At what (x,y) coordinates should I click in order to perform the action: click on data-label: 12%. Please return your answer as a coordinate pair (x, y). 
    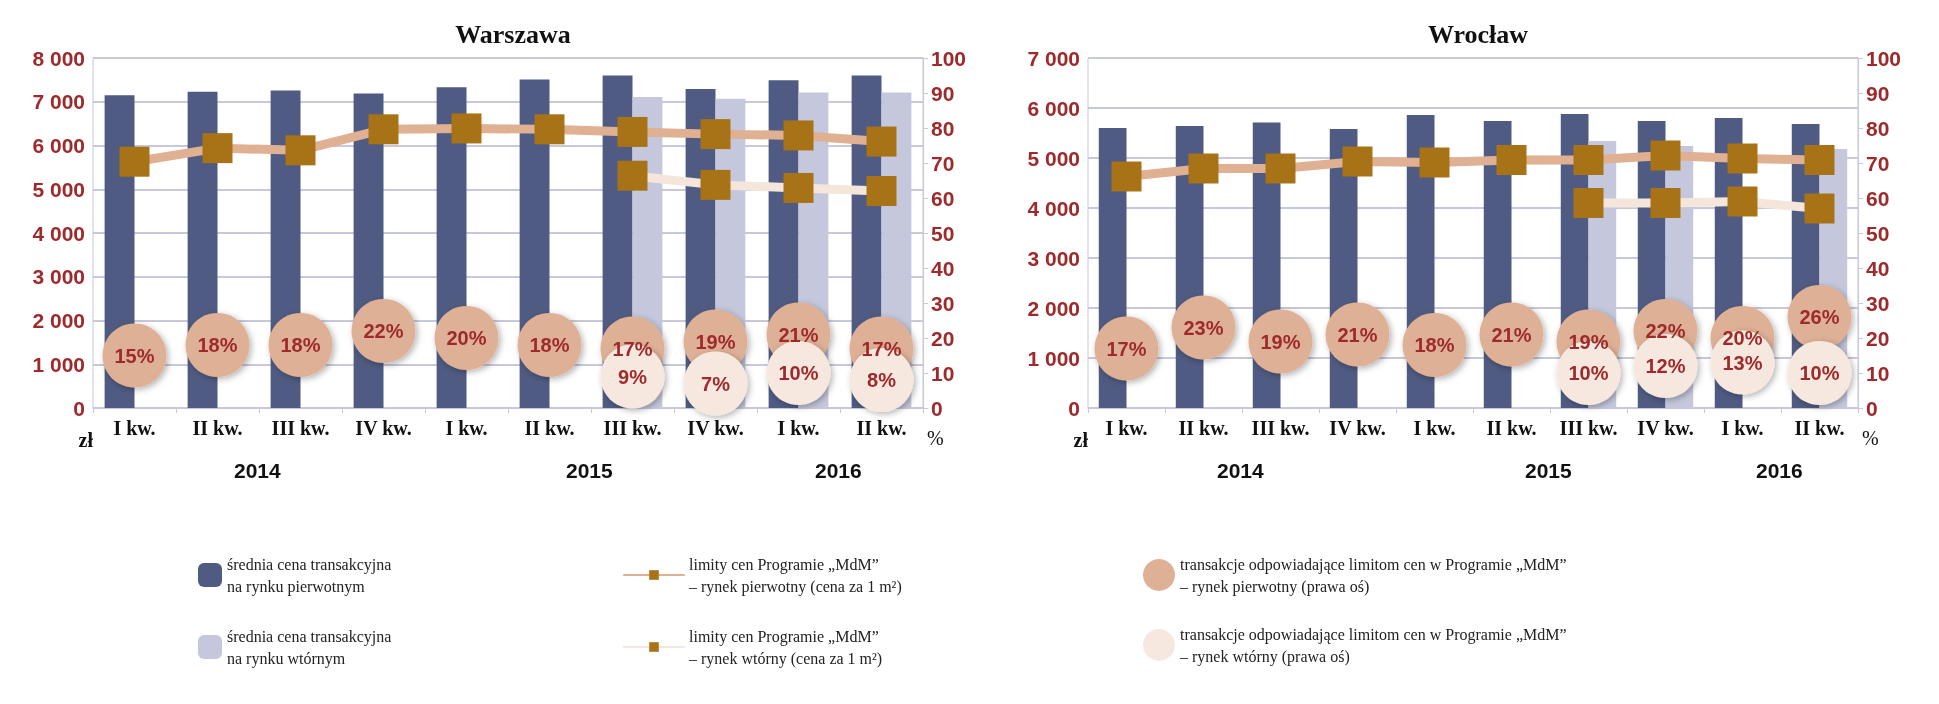
    Looking at the image, I should click on (1665, 366).